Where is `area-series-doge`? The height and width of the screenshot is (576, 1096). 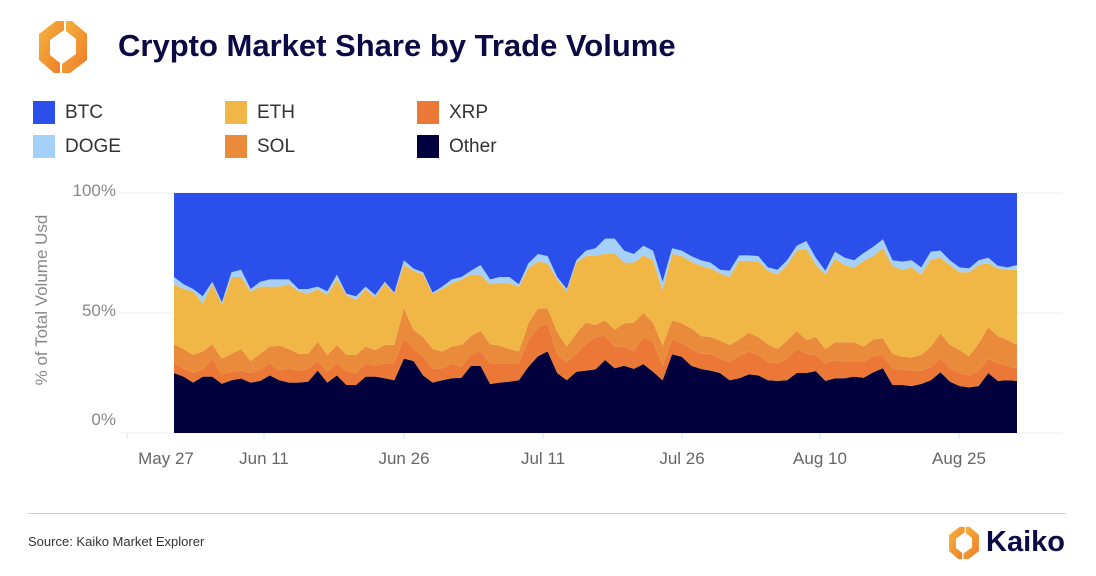 area-series-doge is located at coordinates (595, 271).